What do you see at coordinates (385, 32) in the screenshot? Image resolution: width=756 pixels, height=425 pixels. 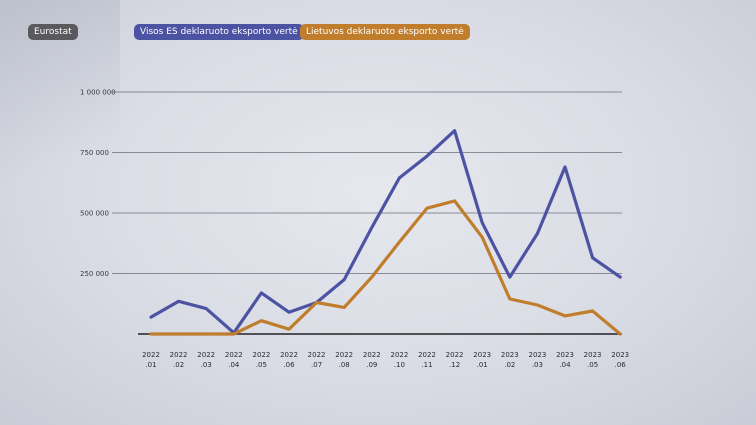 I see `legend-series-lt: Lietuvos deklaruoto eksporto vertė` at bounding box center [385, 32].